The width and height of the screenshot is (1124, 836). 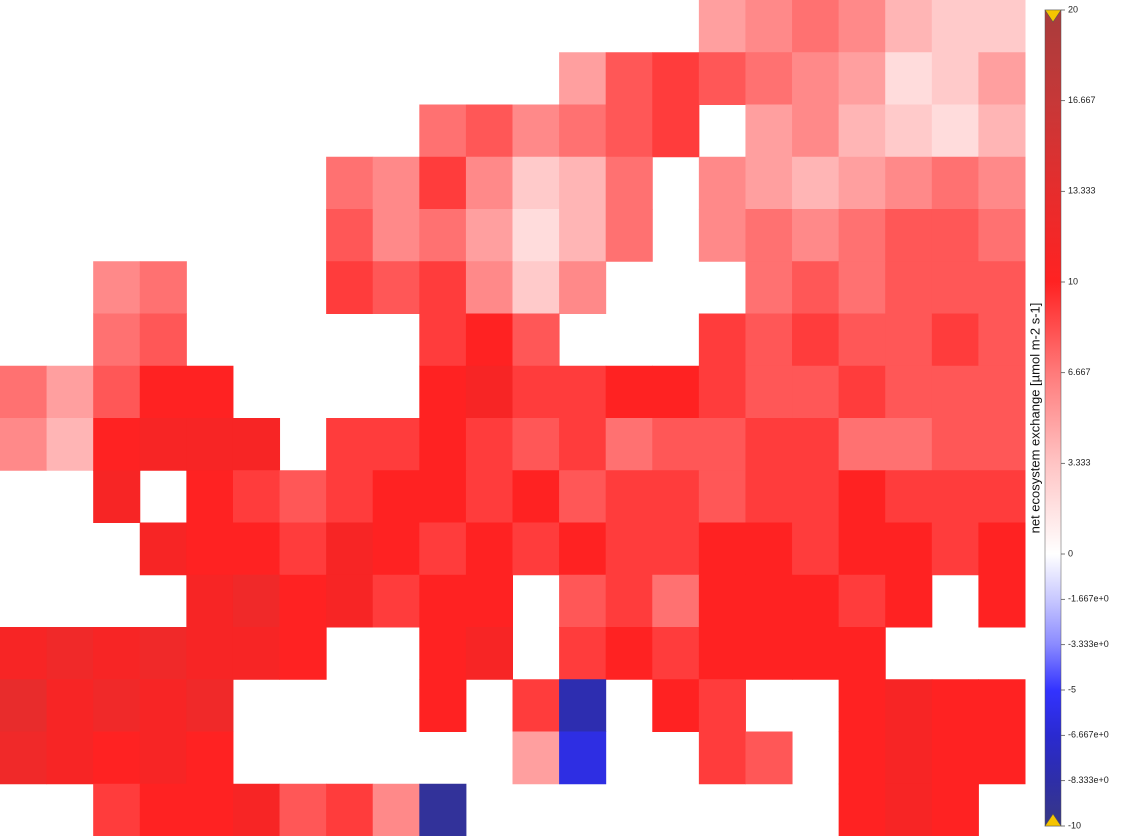 I want to click on colorbar-tick-label: 3.333, so click(x=1079, y=463).